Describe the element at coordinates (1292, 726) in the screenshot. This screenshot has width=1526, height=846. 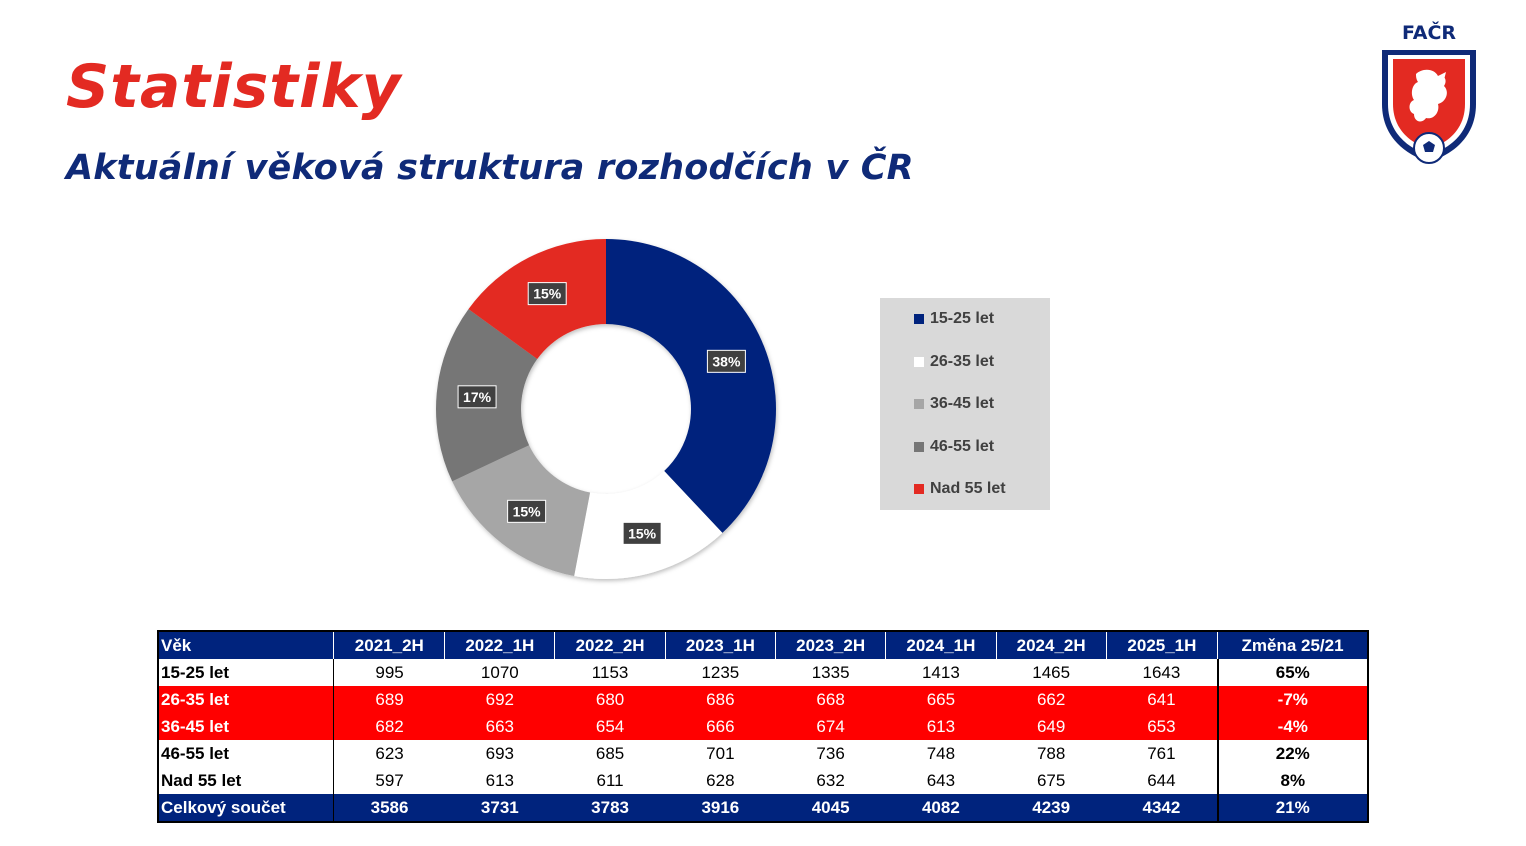
I see `change-cell: -4%` at that location.